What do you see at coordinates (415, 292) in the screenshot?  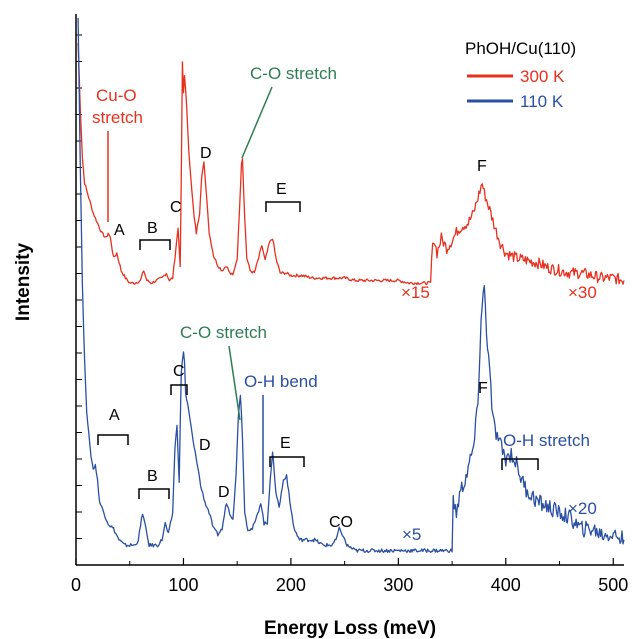 I see `red-multiplier-1: ×15` at bounding box center [415, 292].